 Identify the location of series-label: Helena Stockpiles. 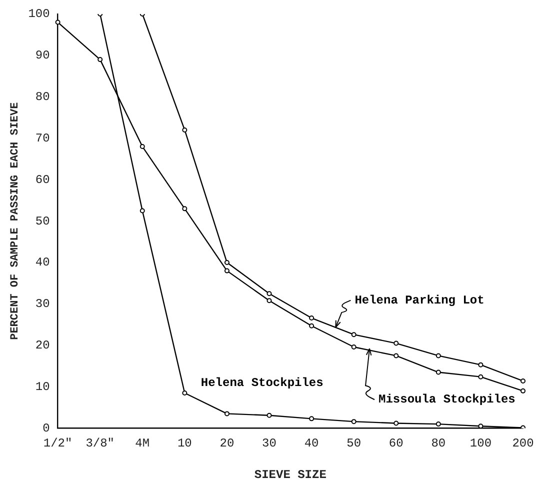
(262, 383).